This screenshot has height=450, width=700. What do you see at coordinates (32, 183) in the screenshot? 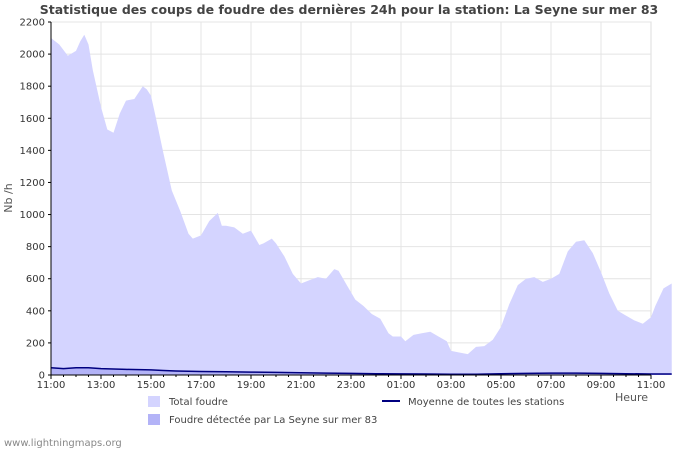
I see `y-tick-label: 1200` at bounding box center [32, 183].